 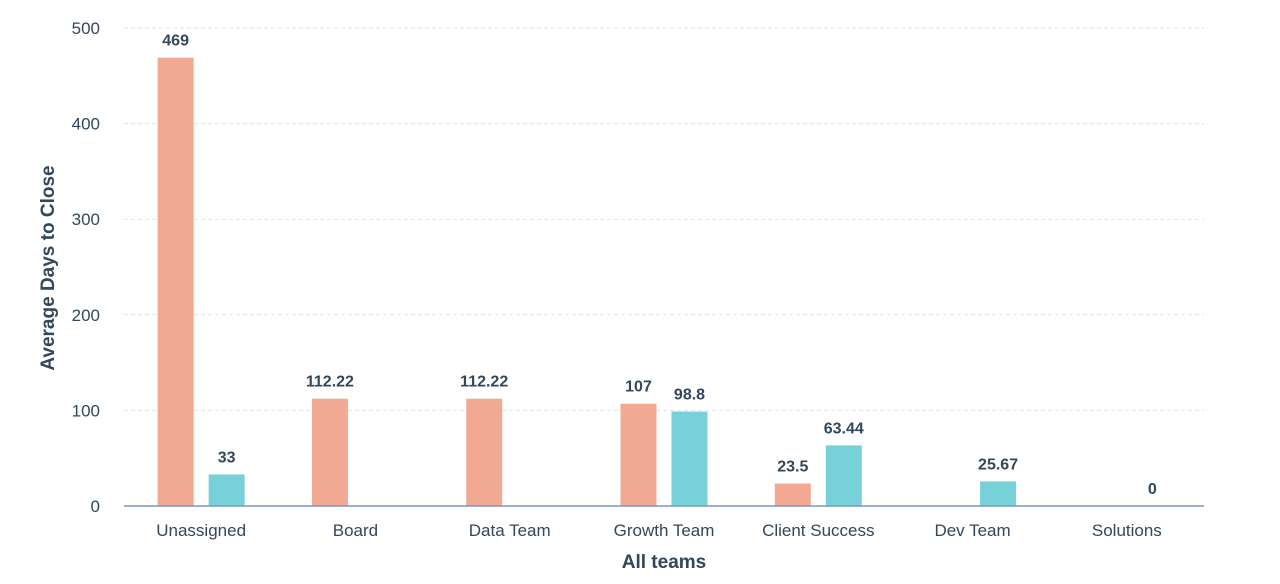 What do you see at coordinates (86, 124) in the screenshot?
I see `y-tick-label: 400` at bounding box center [86, 124].